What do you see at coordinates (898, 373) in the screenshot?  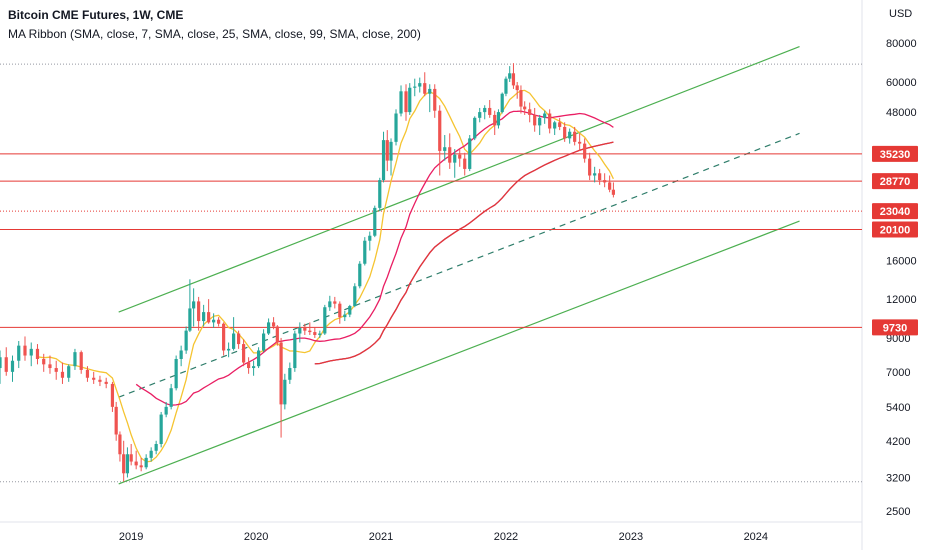 I see `y-tick-7000: 7000` at bounding box center [898, 373].